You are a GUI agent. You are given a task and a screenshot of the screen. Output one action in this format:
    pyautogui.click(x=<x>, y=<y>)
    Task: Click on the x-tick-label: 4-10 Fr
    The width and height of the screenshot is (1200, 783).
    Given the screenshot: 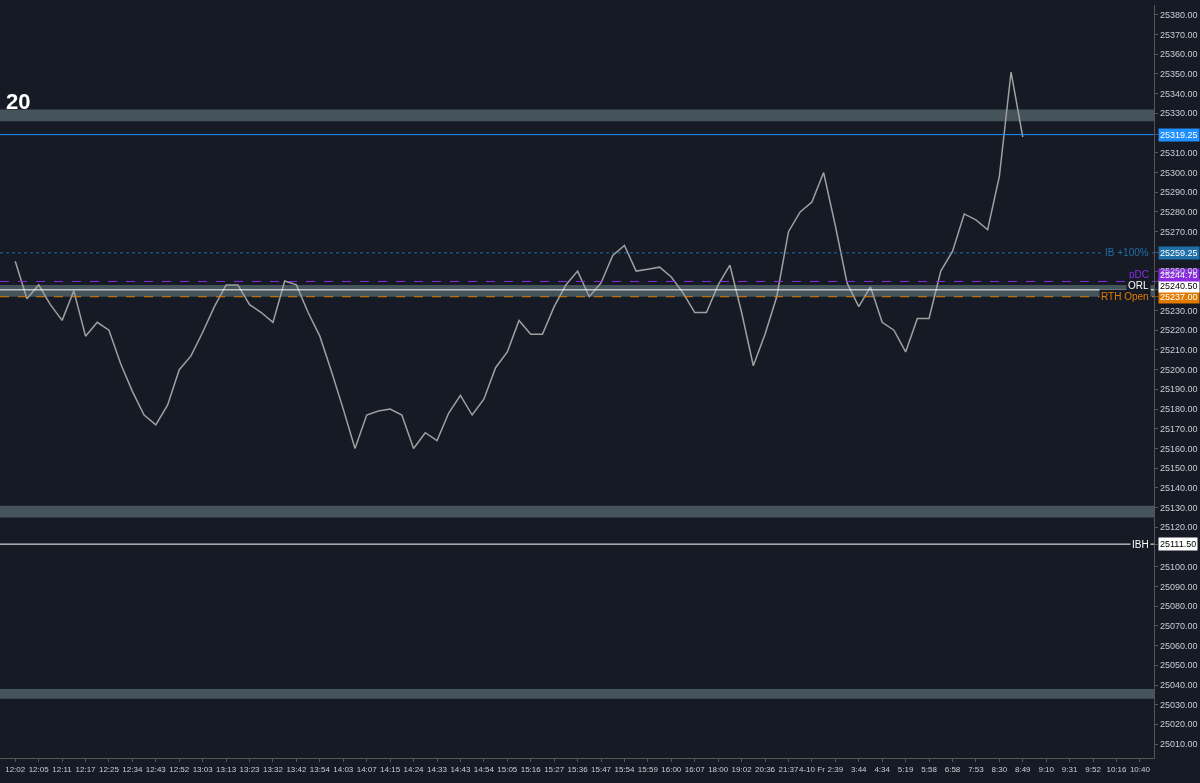 What is the action you would take?
    pyautogui.click(x=812, y=769)
    